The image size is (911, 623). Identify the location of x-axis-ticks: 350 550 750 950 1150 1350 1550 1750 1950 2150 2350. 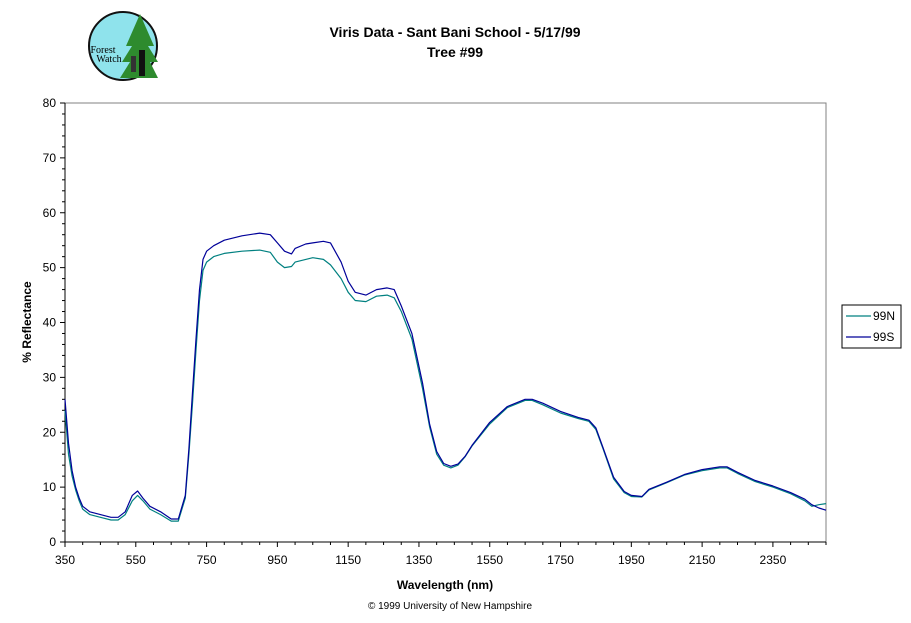
(441, 554).